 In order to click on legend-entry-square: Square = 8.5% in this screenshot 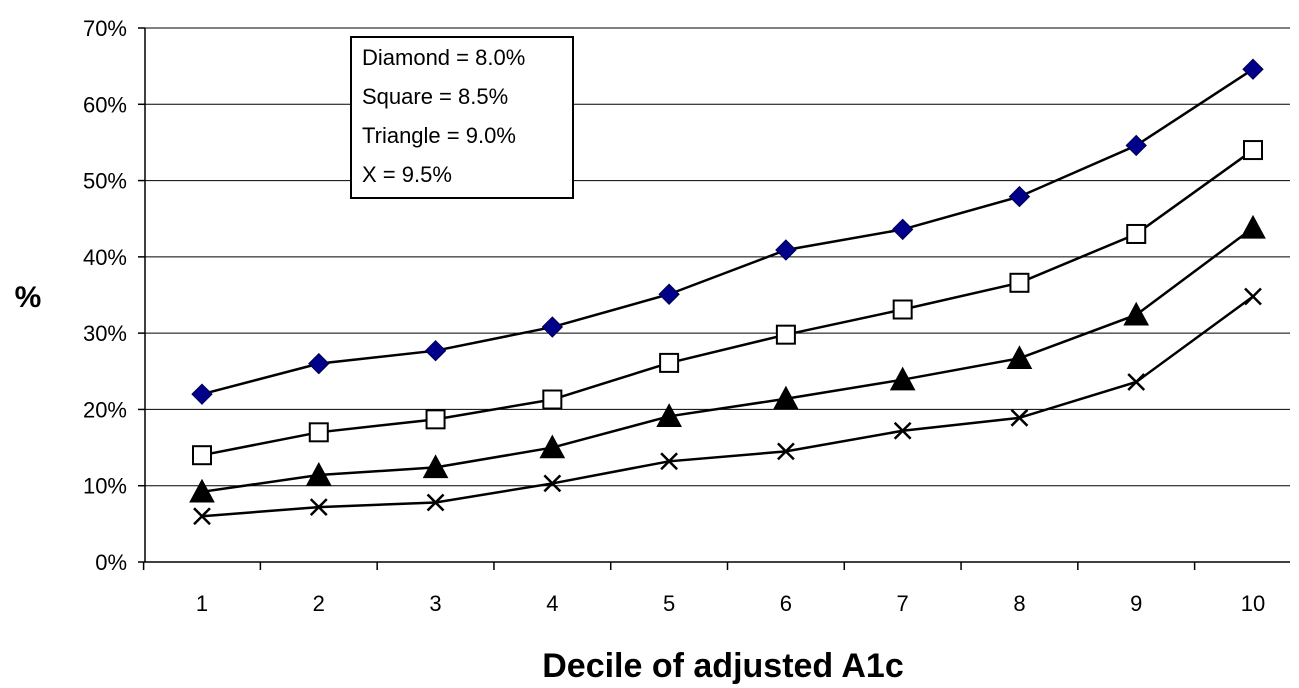, I will do `click(435, 96)`.